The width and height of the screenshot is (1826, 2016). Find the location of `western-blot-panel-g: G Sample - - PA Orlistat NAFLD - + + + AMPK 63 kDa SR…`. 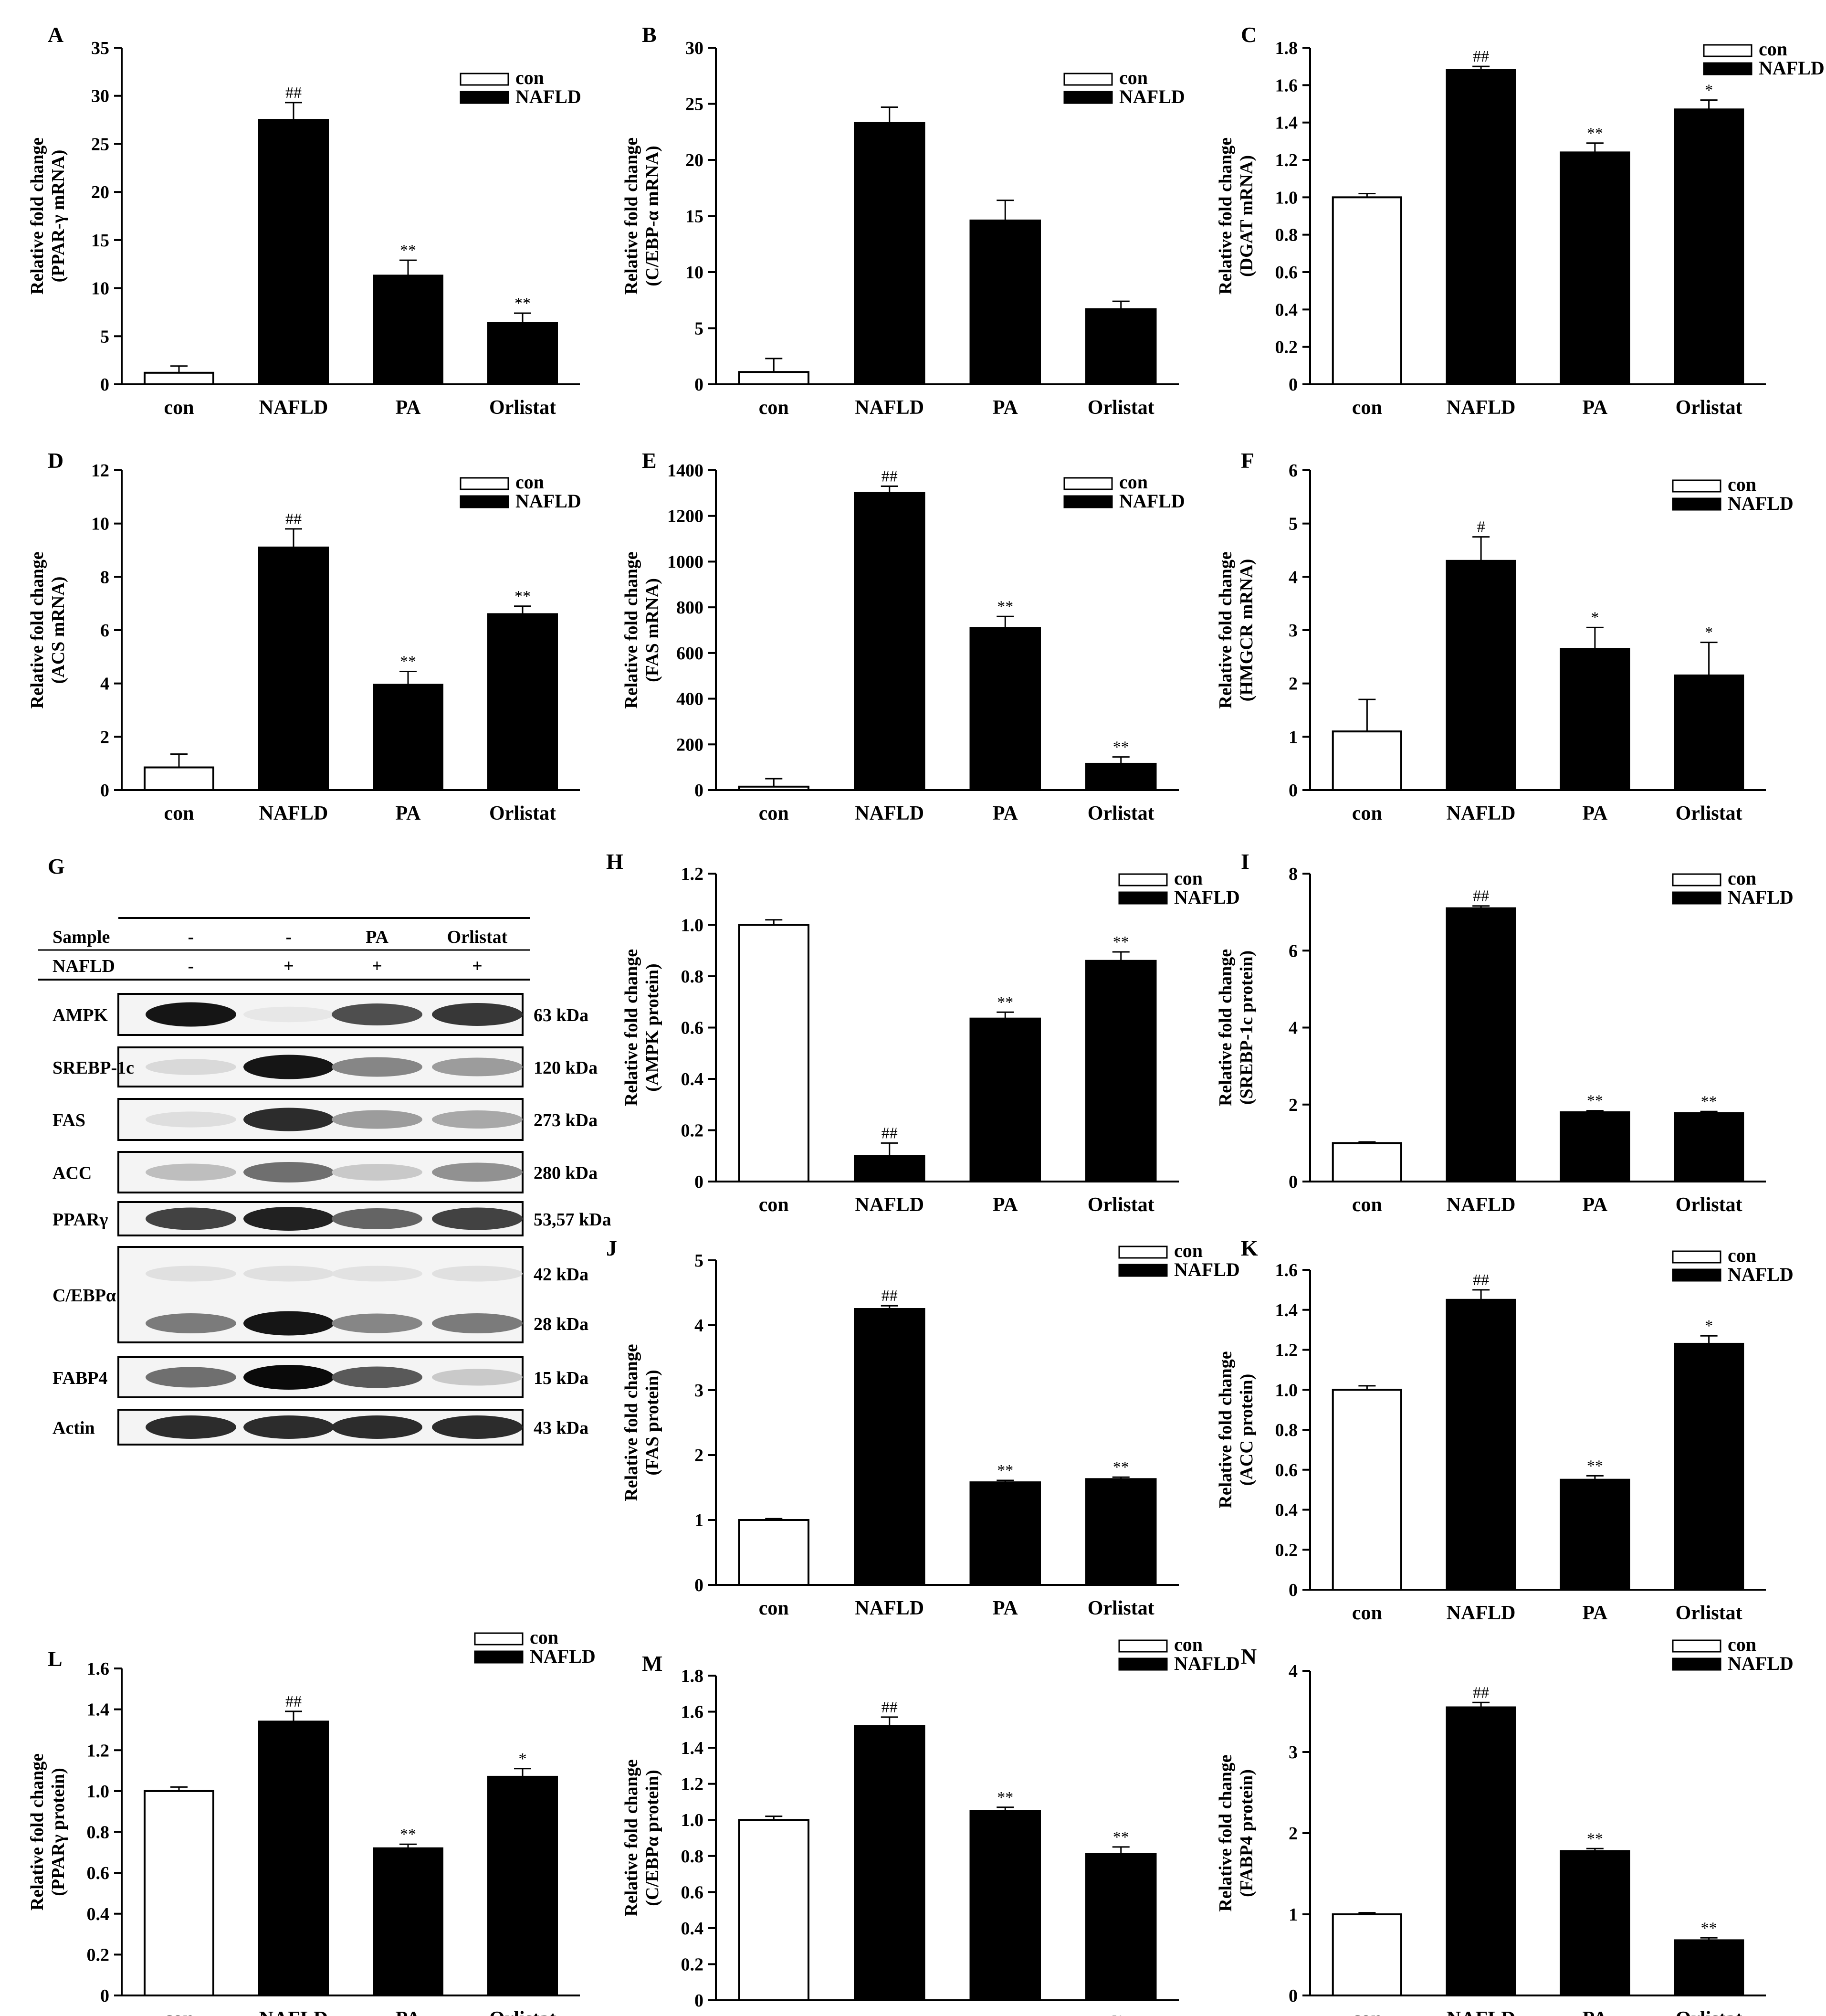

western-blot-panel-g: G Sample - - PA Orlistat NAFLD - + + + AMPK 63 kDa SR… is located at coordinates (324, 1150).